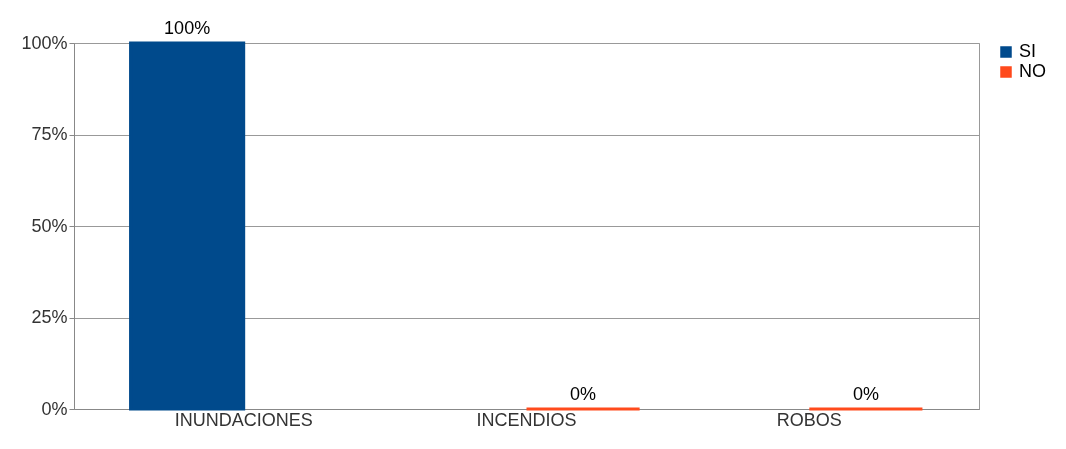 This screenshot has width=1066, height=449. I want to click on y-tick-label: 75%, so click(49, 134).